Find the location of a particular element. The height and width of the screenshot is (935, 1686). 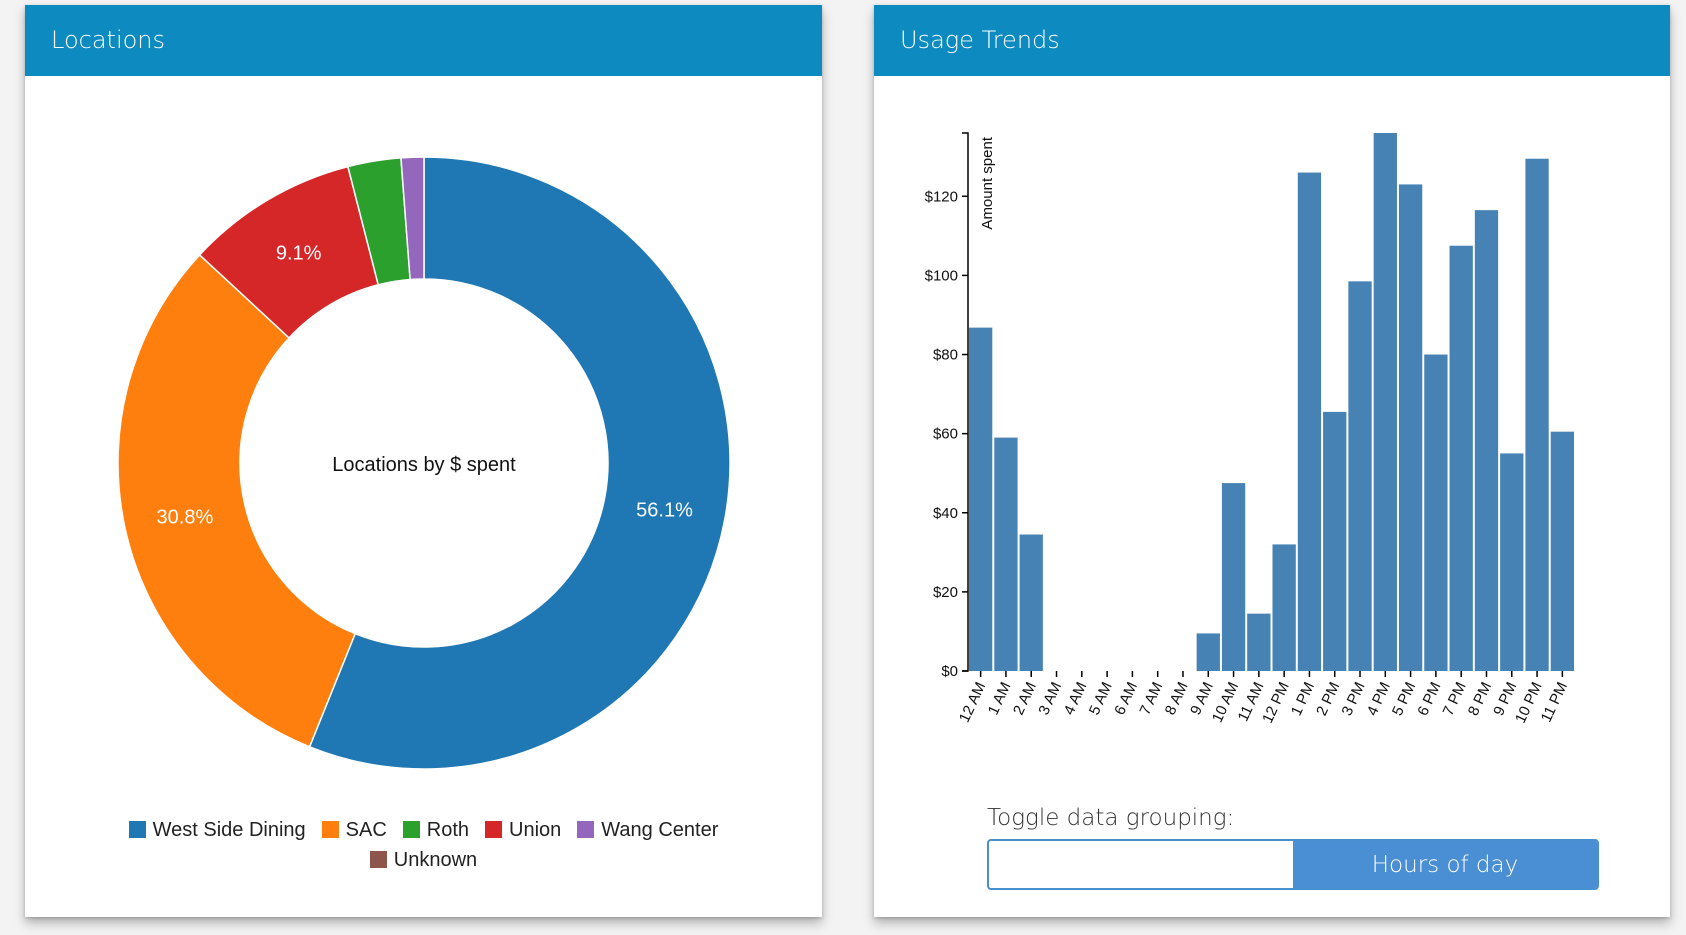

bar-7-pm is located at coordinates (1461, 458).